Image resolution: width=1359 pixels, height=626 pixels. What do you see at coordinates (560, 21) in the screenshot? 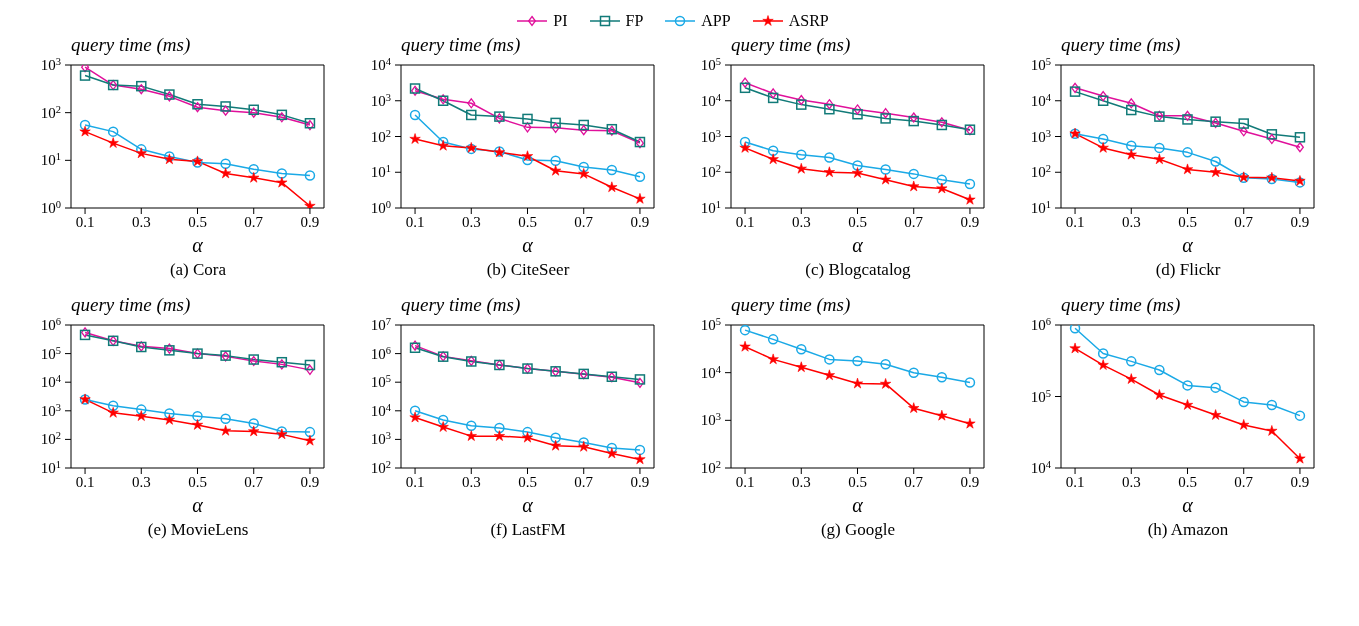
I see `legend-label: PI` at bounding box center [560, 21].